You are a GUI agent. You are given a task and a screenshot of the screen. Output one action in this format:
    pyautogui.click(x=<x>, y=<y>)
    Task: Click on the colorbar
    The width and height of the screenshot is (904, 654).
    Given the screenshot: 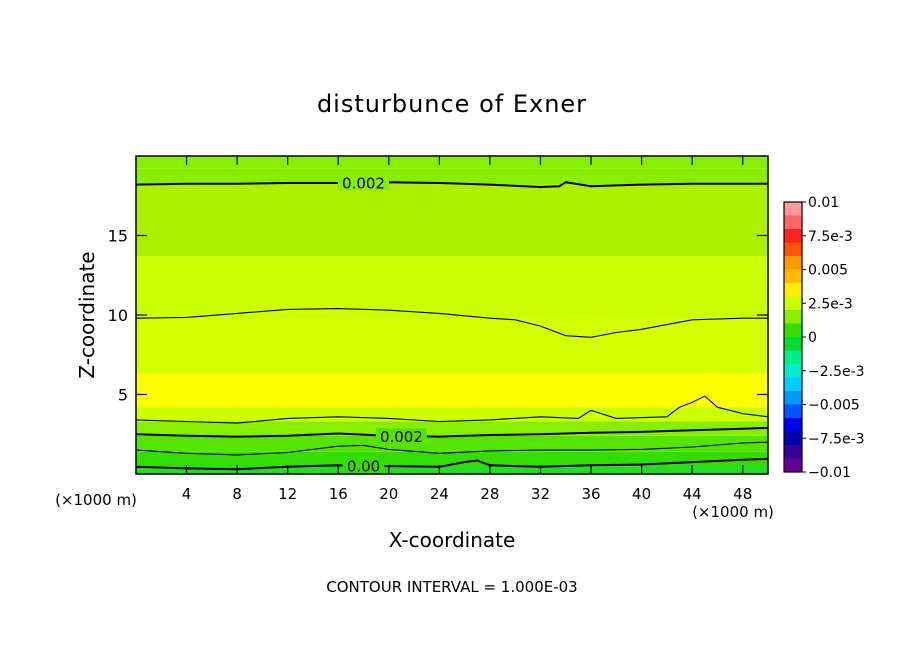 What is the action you would take?
    pyautogui.click(x=793, y=337)
    